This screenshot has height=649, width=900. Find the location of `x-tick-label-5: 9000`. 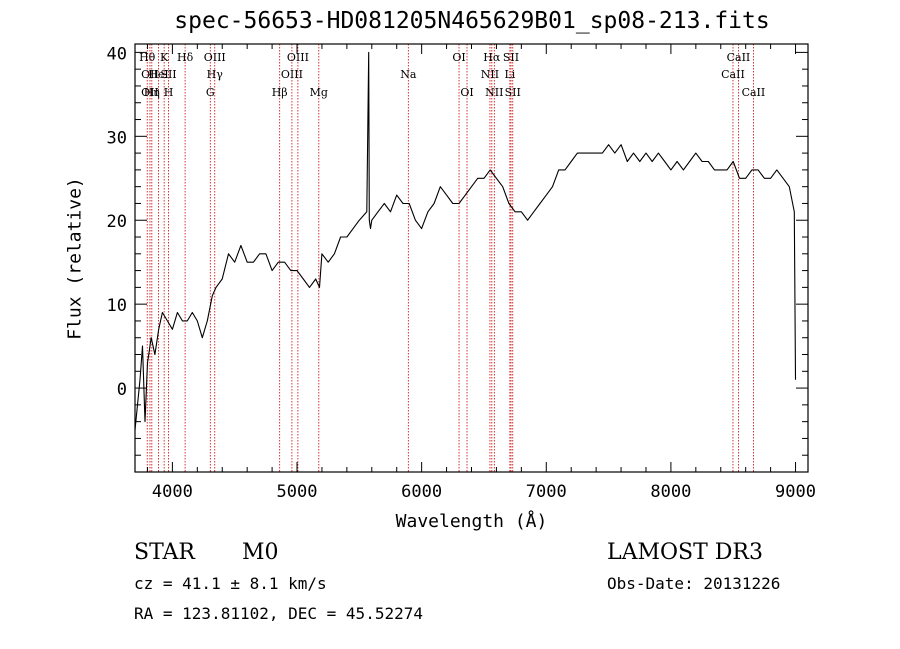

x-tick-label-5: 9000 is located at coordinates (795, 492).